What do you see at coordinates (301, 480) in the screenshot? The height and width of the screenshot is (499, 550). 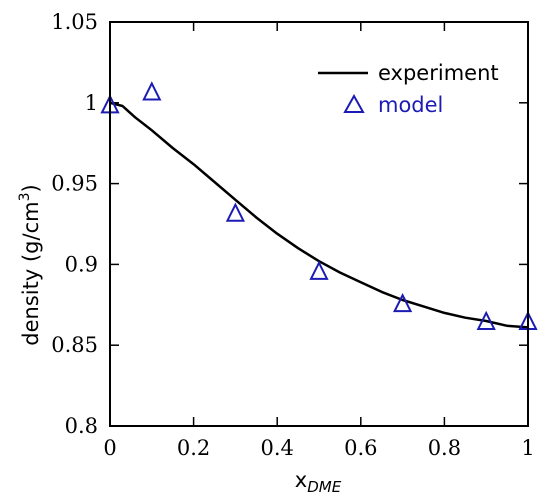 I see `x-axis-label-main: x` at bounding box center [301, 480].